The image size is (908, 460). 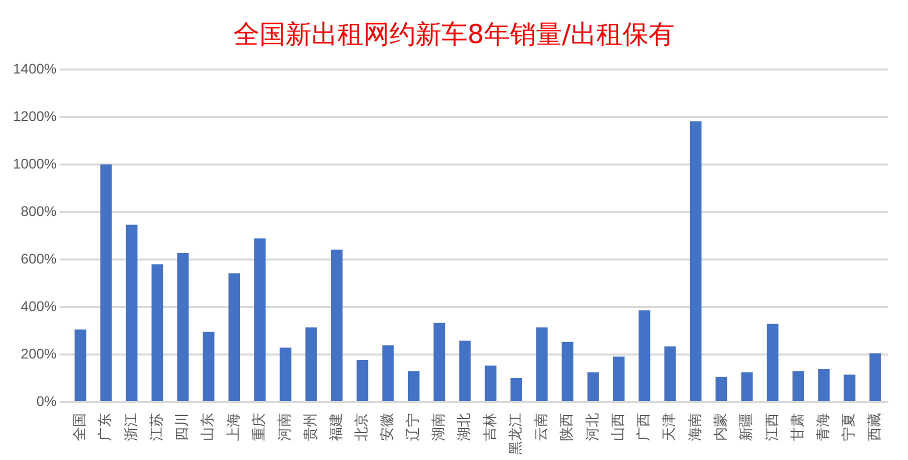 I want to click on x-tick-label: 全国, so click(x=80, y=427).